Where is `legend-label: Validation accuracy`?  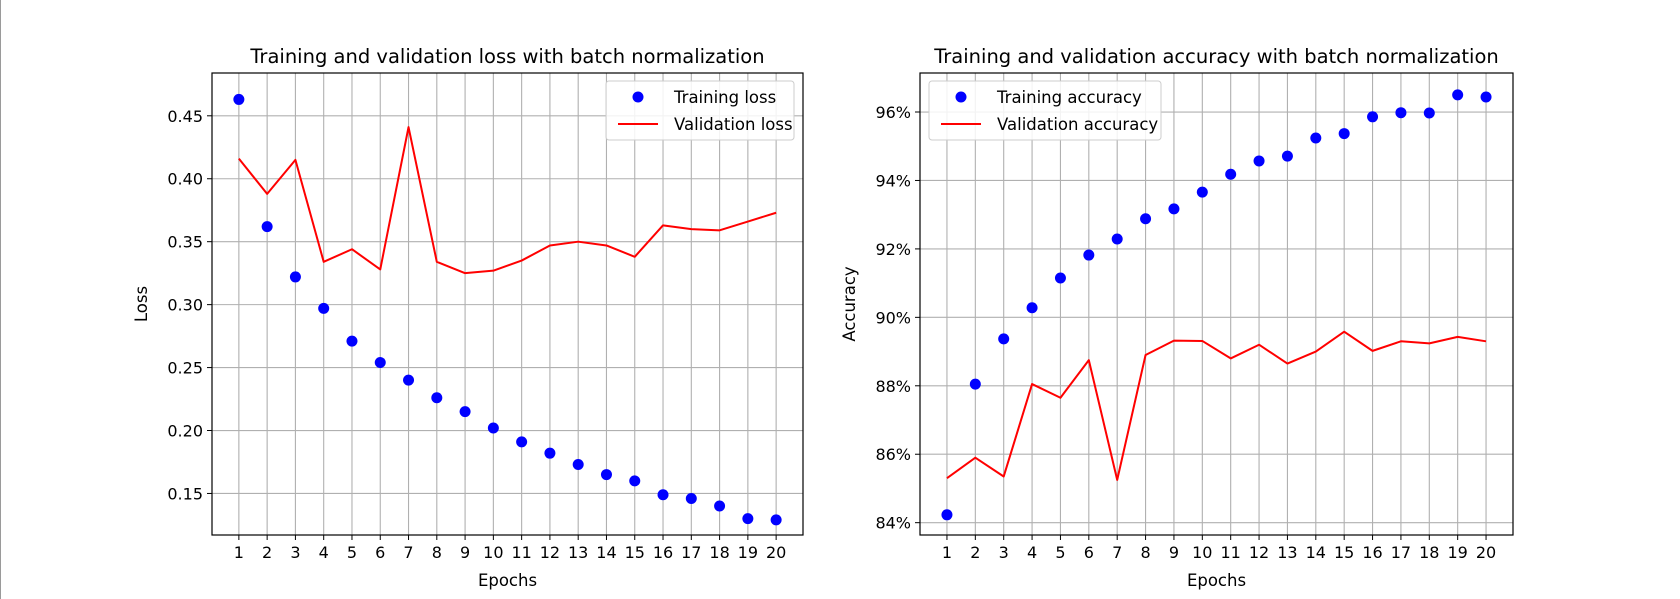
legend-label: Validation accuracy is located at coordinates (1077, 124).